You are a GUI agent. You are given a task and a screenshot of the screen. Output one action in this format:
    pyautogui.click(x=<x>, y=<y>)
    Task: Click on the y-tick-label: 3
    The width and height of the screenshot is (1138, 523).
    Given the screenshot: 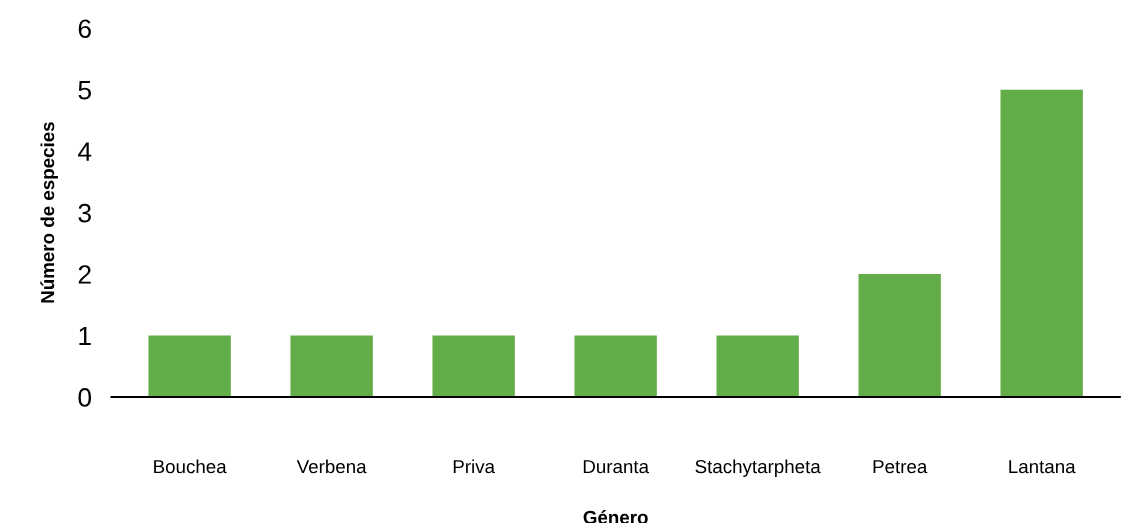 What is the action you would take?
    pyautogui.click(x=84, y=213)
    